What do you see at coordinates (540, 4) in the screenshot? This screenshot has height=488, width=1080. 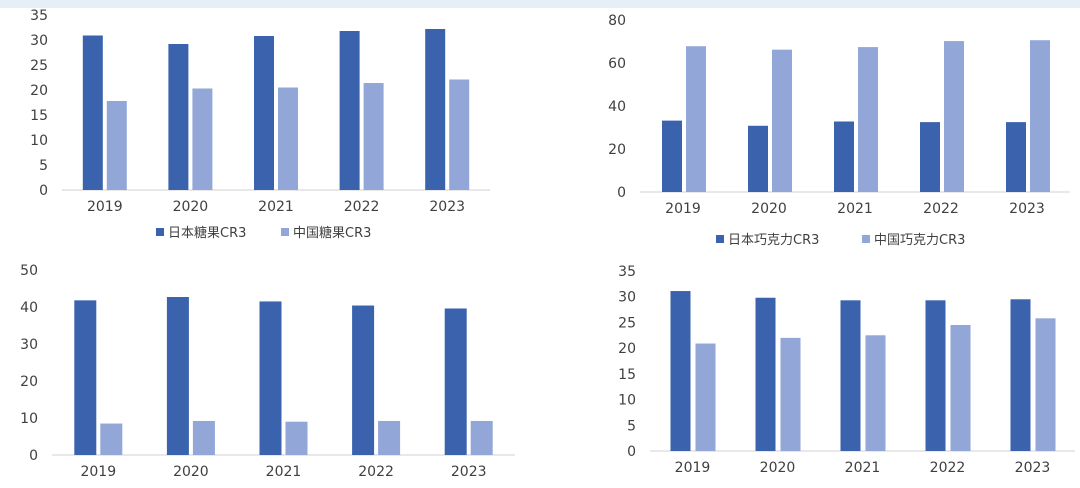 I see `top-strip` at bounding box center [540, 4].